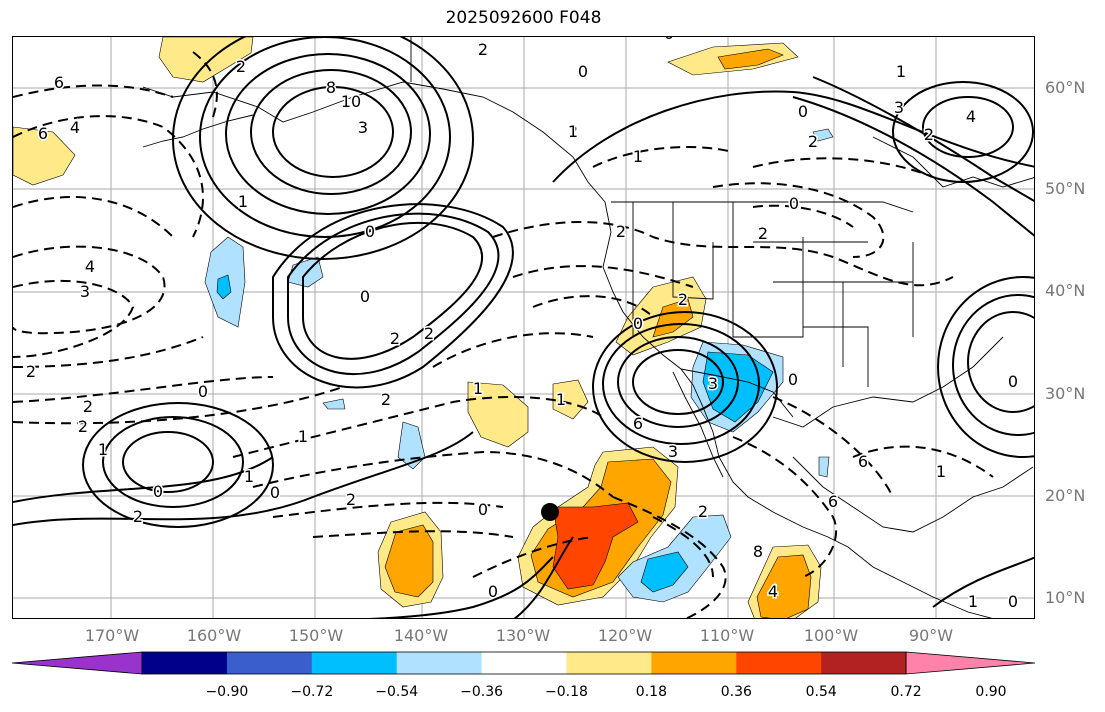 This screenshot has height=712, width=1105. What do you see at coordinates (374, 142) in the screenshot?
I see `alaska-coast` at bounding box center [374, 142].